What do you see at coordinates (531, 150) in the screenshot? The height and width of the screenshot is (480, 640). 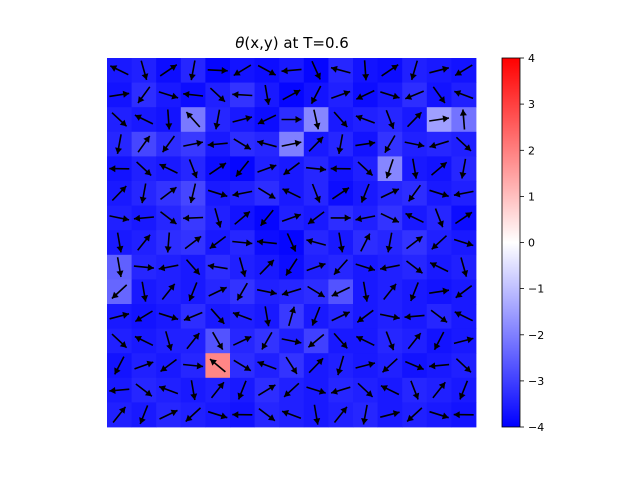 I see `colorbar-tick-label: 2` at bounding box center [531, 150].